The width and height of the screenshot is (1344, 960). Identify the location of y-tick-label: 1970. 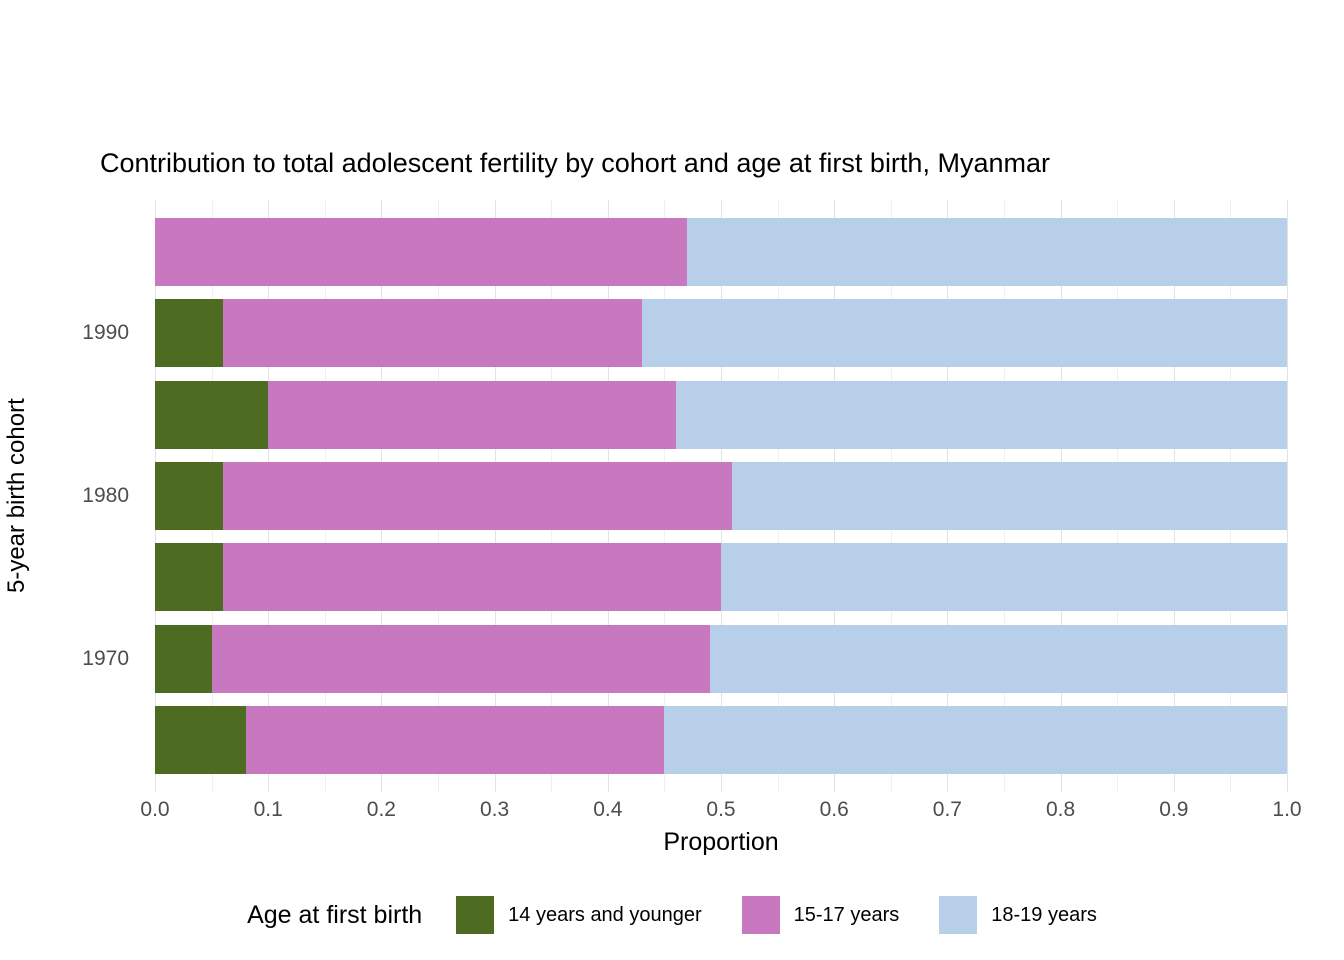
(105, 658).